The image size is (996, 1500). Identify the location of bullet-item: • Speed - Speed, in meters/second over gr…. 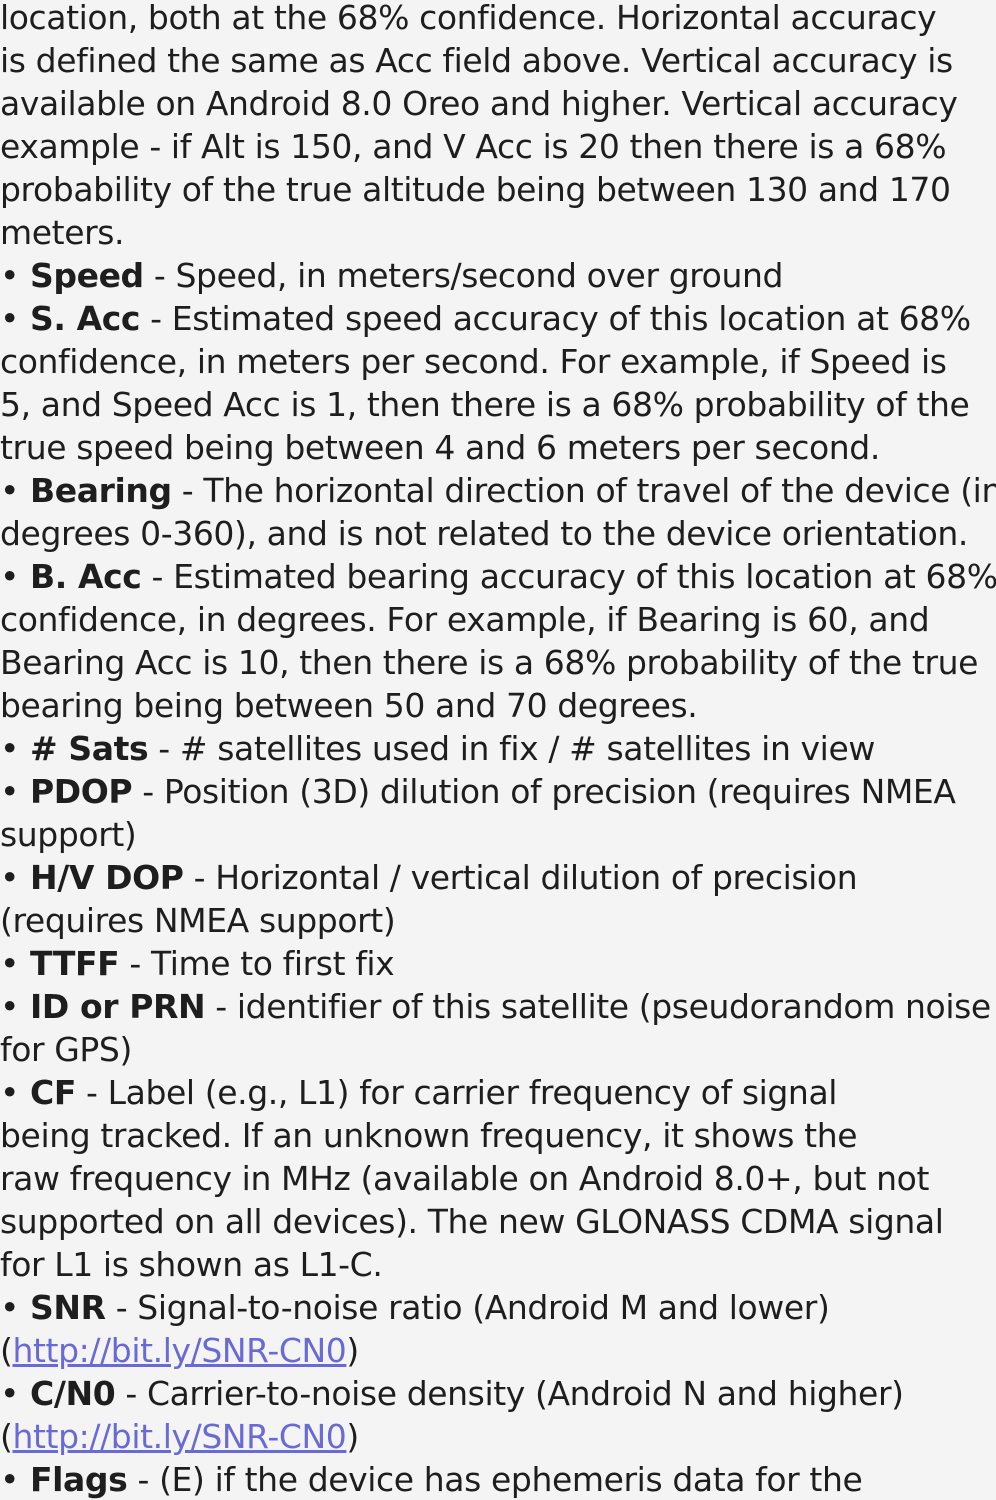
(498, 275).